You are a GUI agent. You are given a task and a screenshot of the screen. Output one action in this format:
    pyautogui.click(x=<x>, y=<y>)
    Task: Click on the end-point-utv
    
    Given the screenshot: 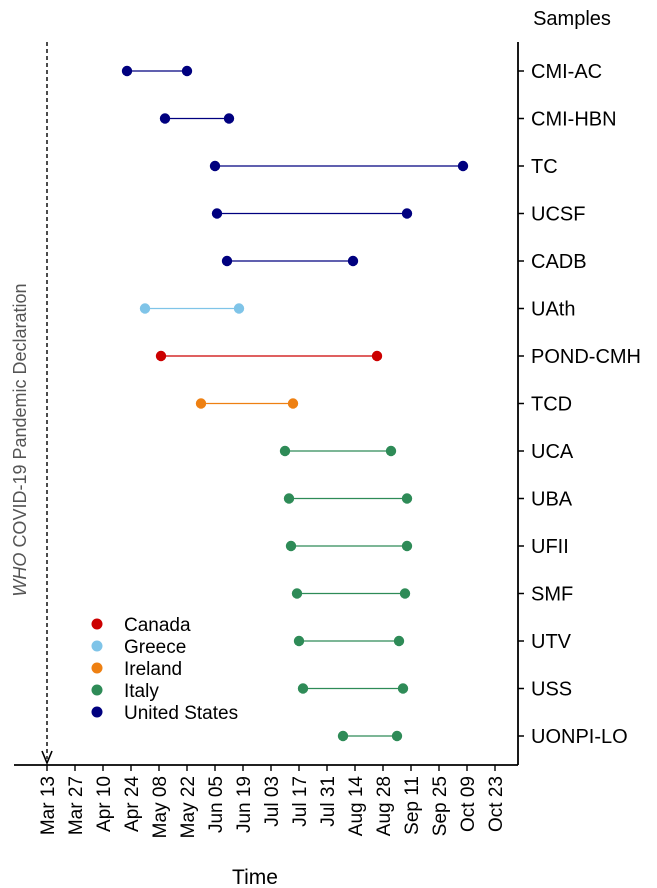 What is the action you would take?
    pyautogui.click(x=399, y=641)
    